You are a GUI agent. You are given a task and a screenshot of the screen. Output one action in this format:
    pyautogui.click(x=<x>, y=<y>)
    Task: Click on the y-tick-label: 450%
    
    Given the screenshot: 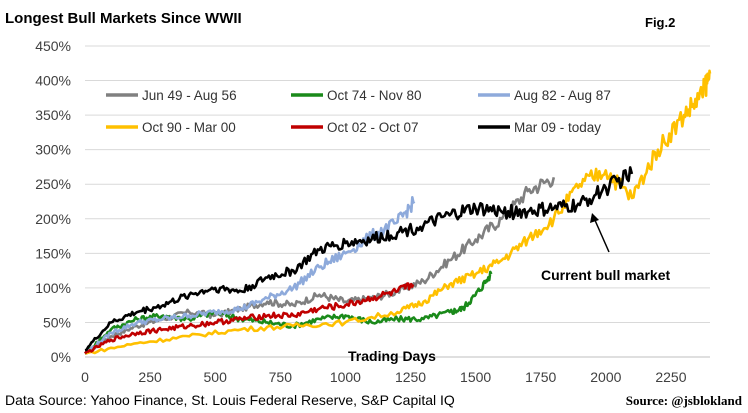 What is the action you would take?
    pyautogui.click(x=53, y=46)
    